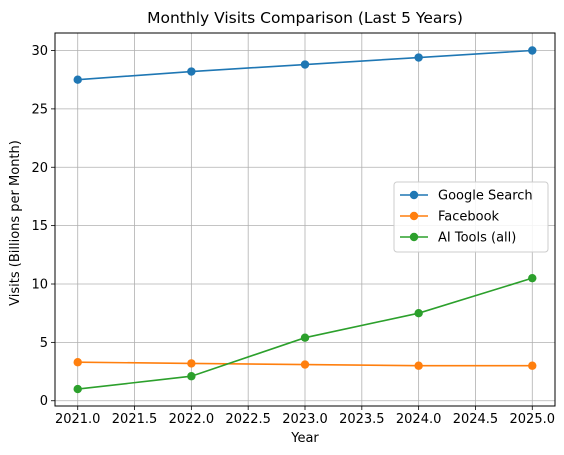  What do you see at coordinates (44, 343) in the screenshot?
I see `y-tick-label: 5` at bounding box center [44, 343].